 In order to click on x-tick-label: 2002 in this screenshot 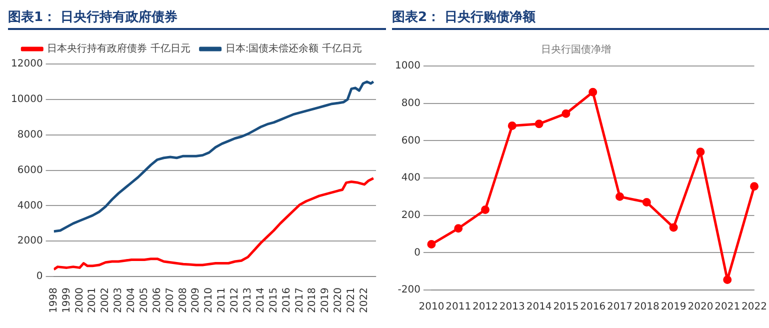, I will do `click(106, 301)`.